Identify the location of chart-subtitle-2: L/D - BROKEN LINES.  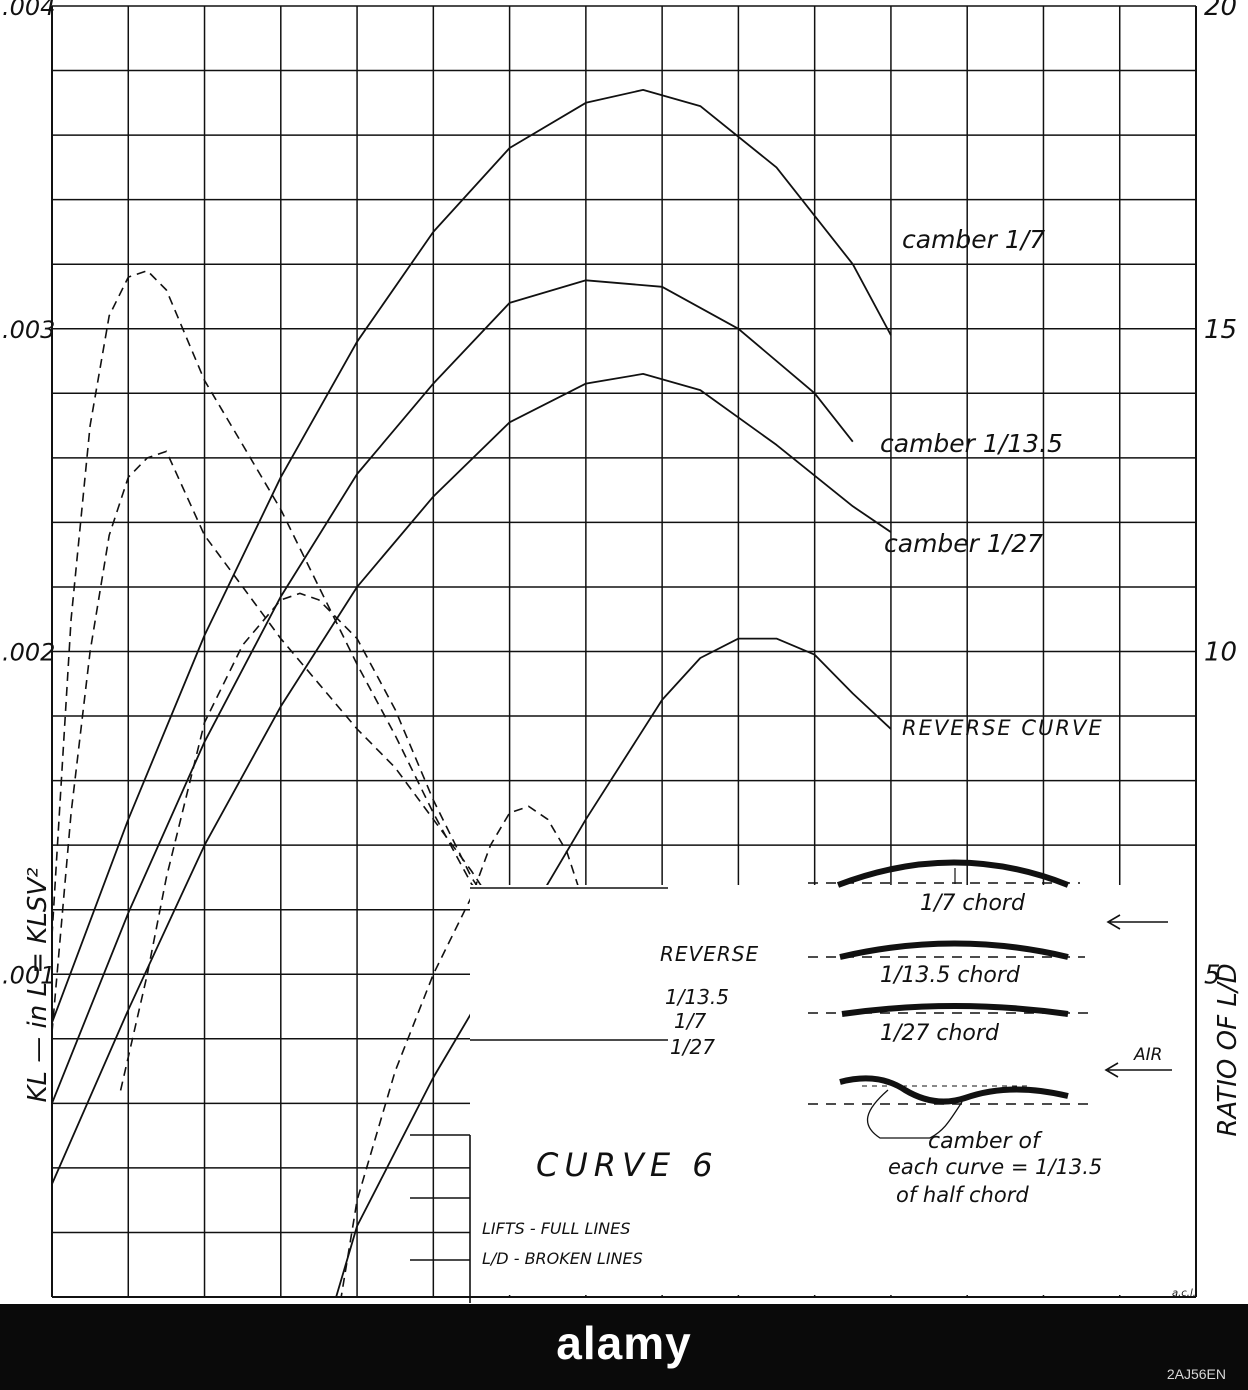
(562, 1258).